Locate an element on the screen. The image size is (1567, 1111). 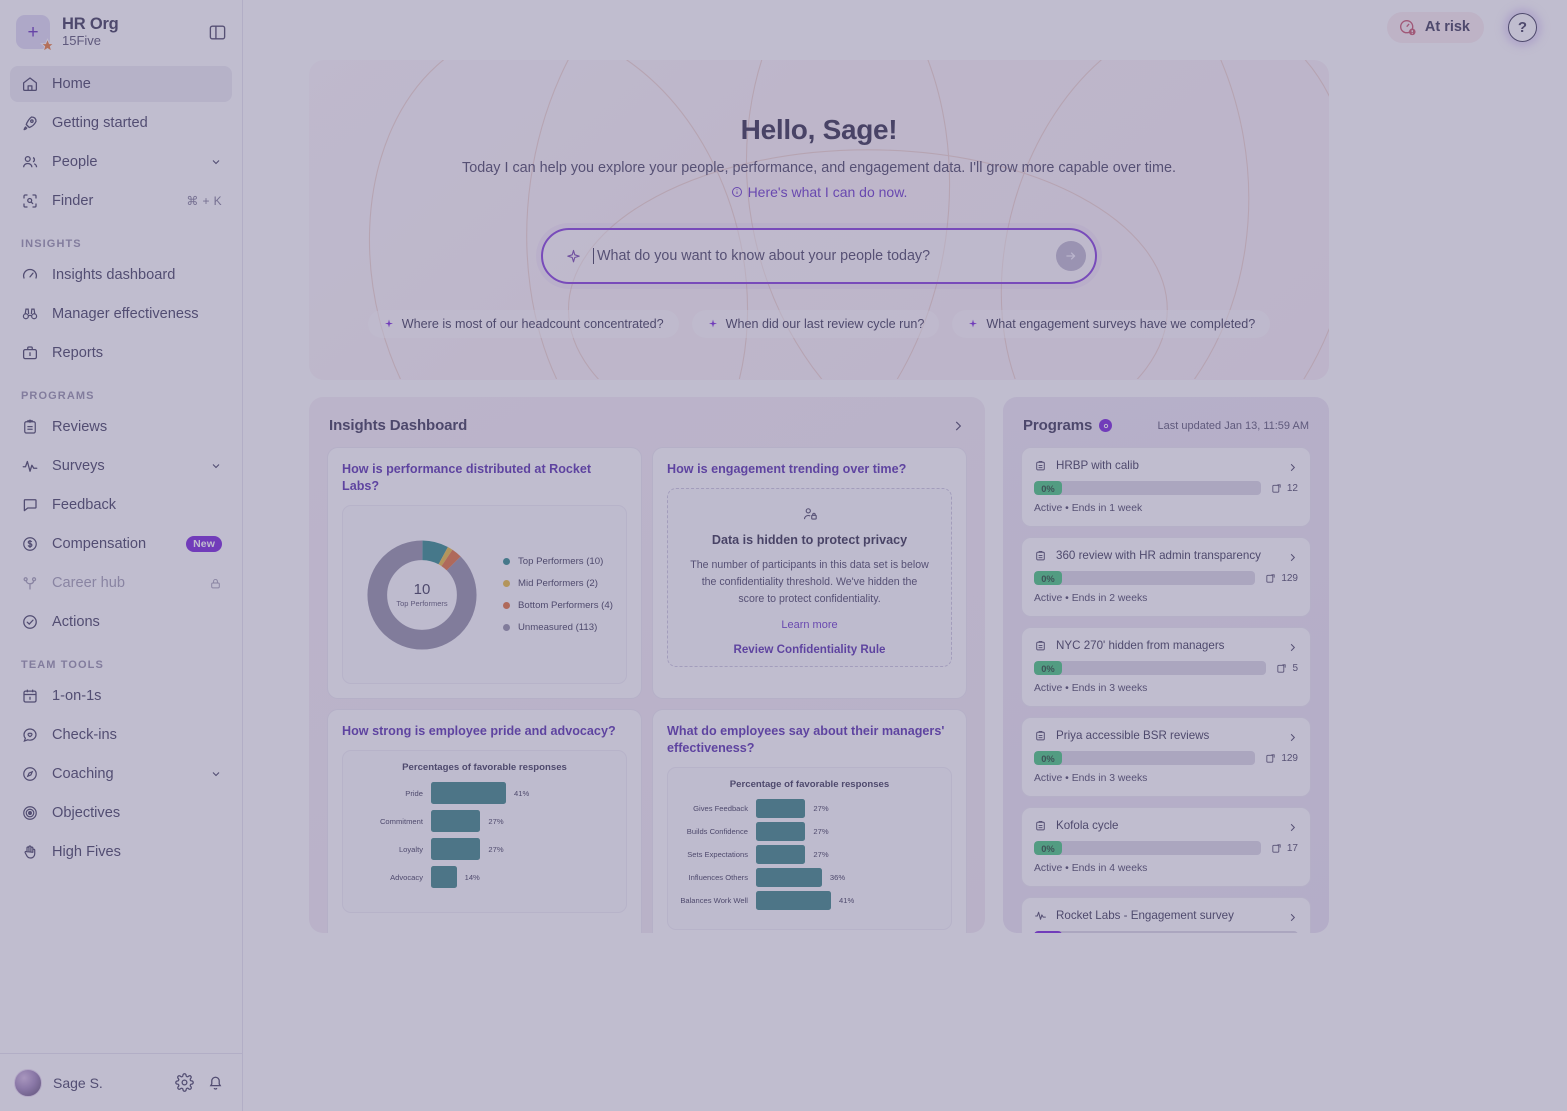
sidebar-item-getting-started: Getting started is located at coordinates (121, 123).